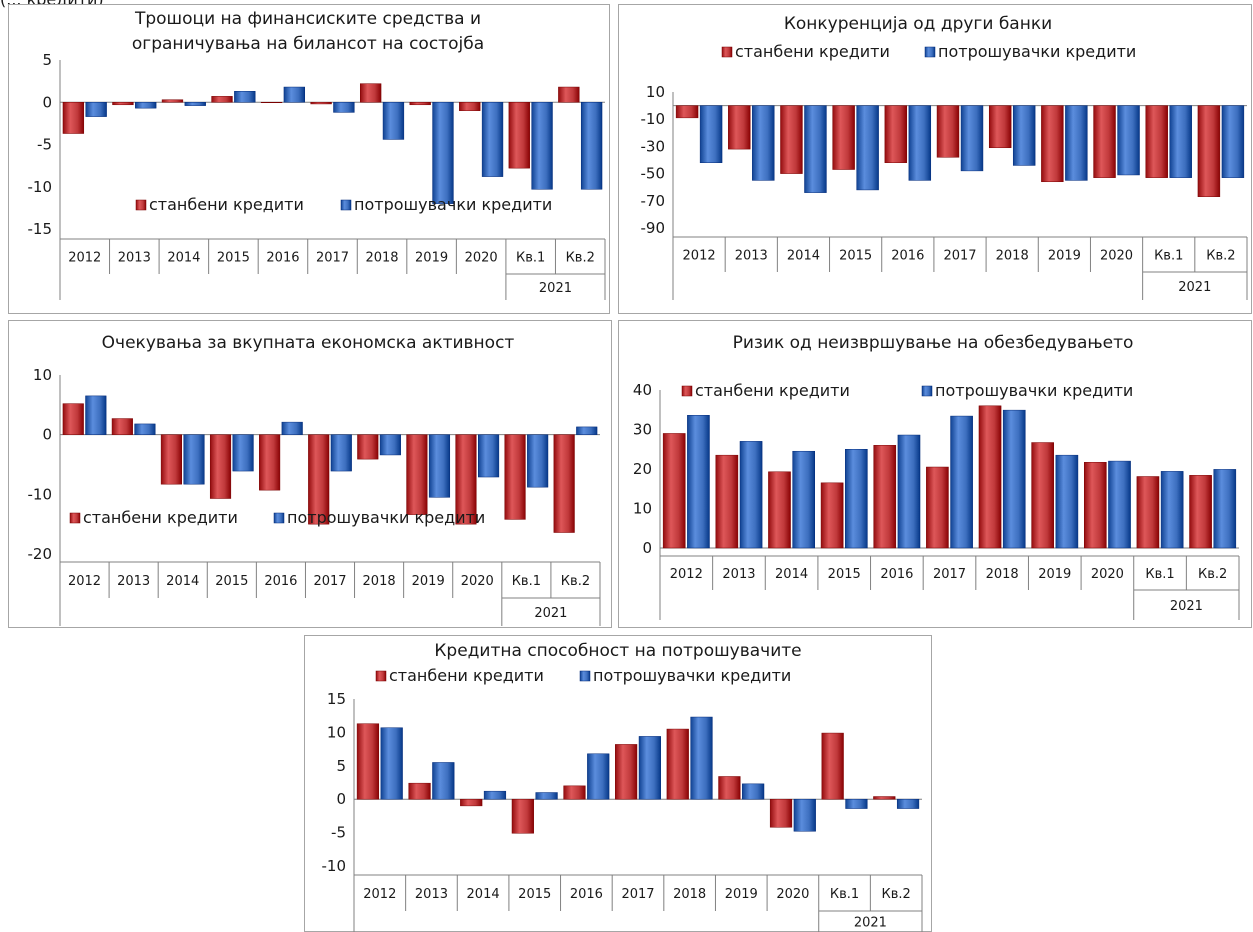  What do you see at coordinates (40, 229) in the screenshot?
I see `y-tick-label: -15` at bounding box center [40, 229].